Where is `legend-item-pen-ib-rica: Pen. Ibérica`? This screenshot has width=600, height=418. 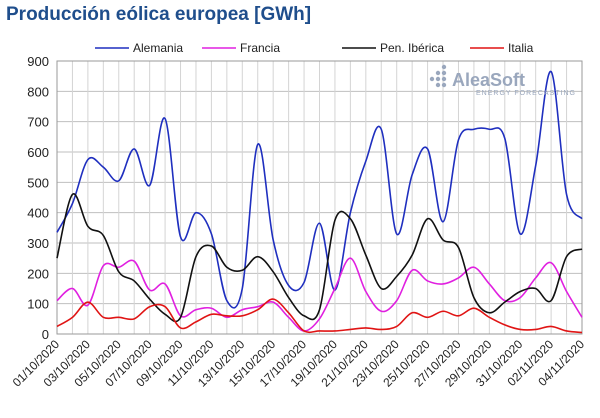
legend-item-pen-ib-rica: Pen. Ibérica is located at coordinates (393, 48).